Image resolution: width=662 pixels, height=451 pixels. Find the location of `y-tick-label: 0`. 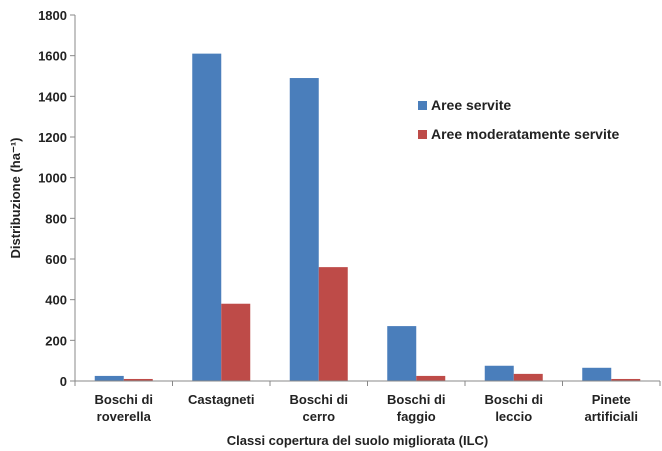

y-tick-label: 0 is located at coordinates (63, 381).